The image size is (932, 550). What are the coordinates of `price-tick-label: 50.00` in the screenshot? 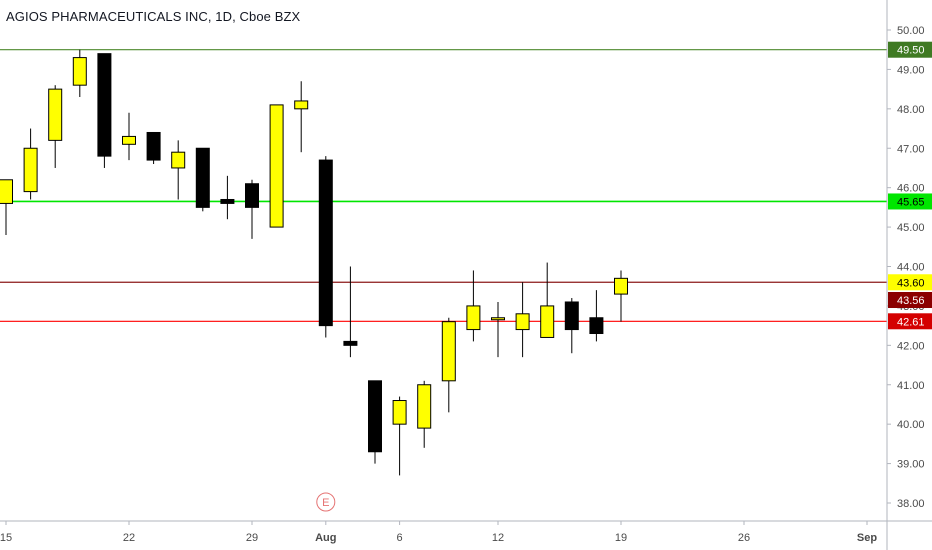 It's located at (911, 31).